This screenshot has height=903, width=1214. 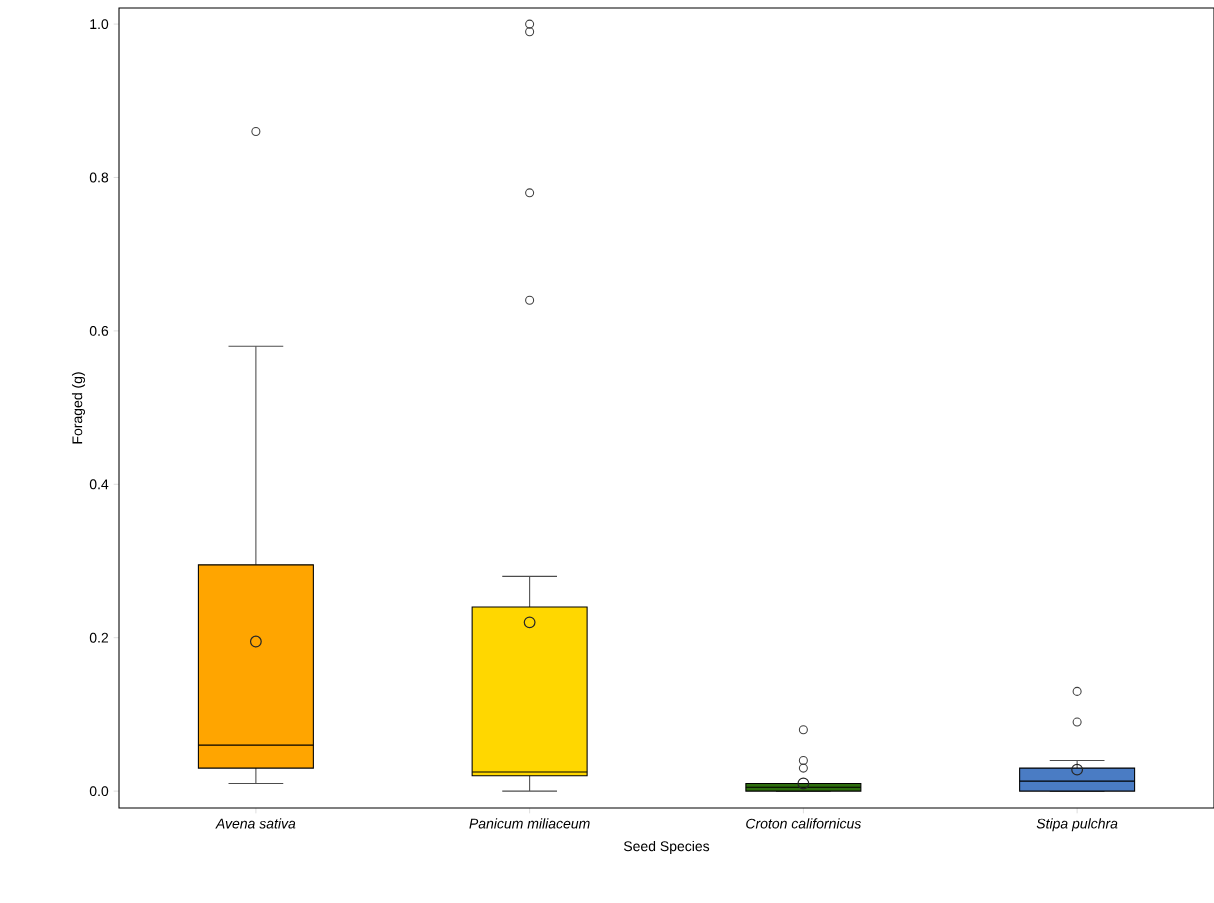 What do you see at coordinates (99, 637) in the screenshot?
I see `y-tick-label: 0.2` at bounding box center [99, 637].